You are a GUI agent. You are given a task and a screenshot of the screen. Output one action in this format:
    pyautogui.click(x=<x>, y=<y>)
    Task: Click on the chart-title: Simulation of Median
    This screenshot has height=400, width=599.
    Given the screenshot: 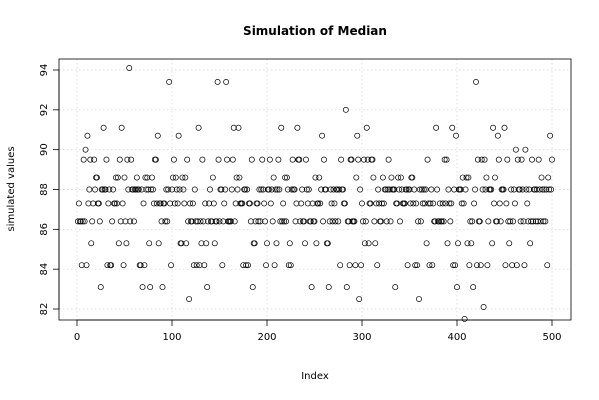 What is the action you would take?
    pyautogui.click(x=315, y=31)
    